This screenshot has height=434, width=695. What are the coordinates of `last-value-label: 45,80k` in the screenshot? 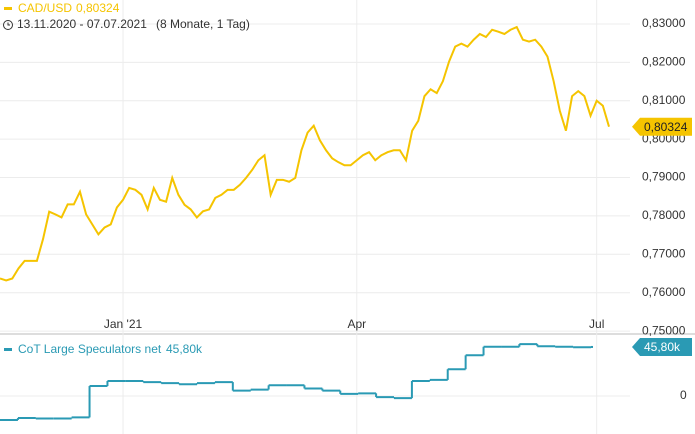 It's located at (662, 347).